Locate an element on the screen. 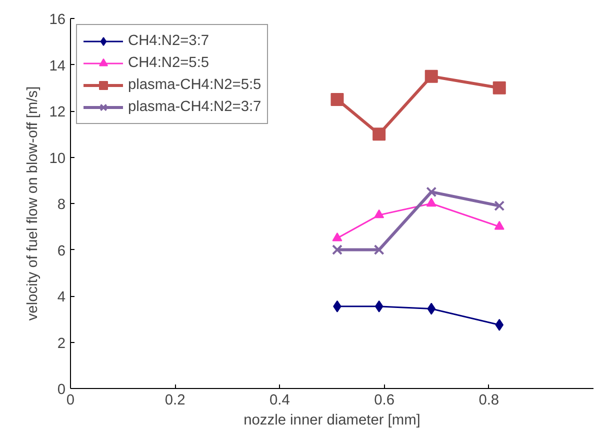 Image resolution: width=595 pixels, height=438 pixels. y-tick-label: 14 is located at coordinates (57, 66).